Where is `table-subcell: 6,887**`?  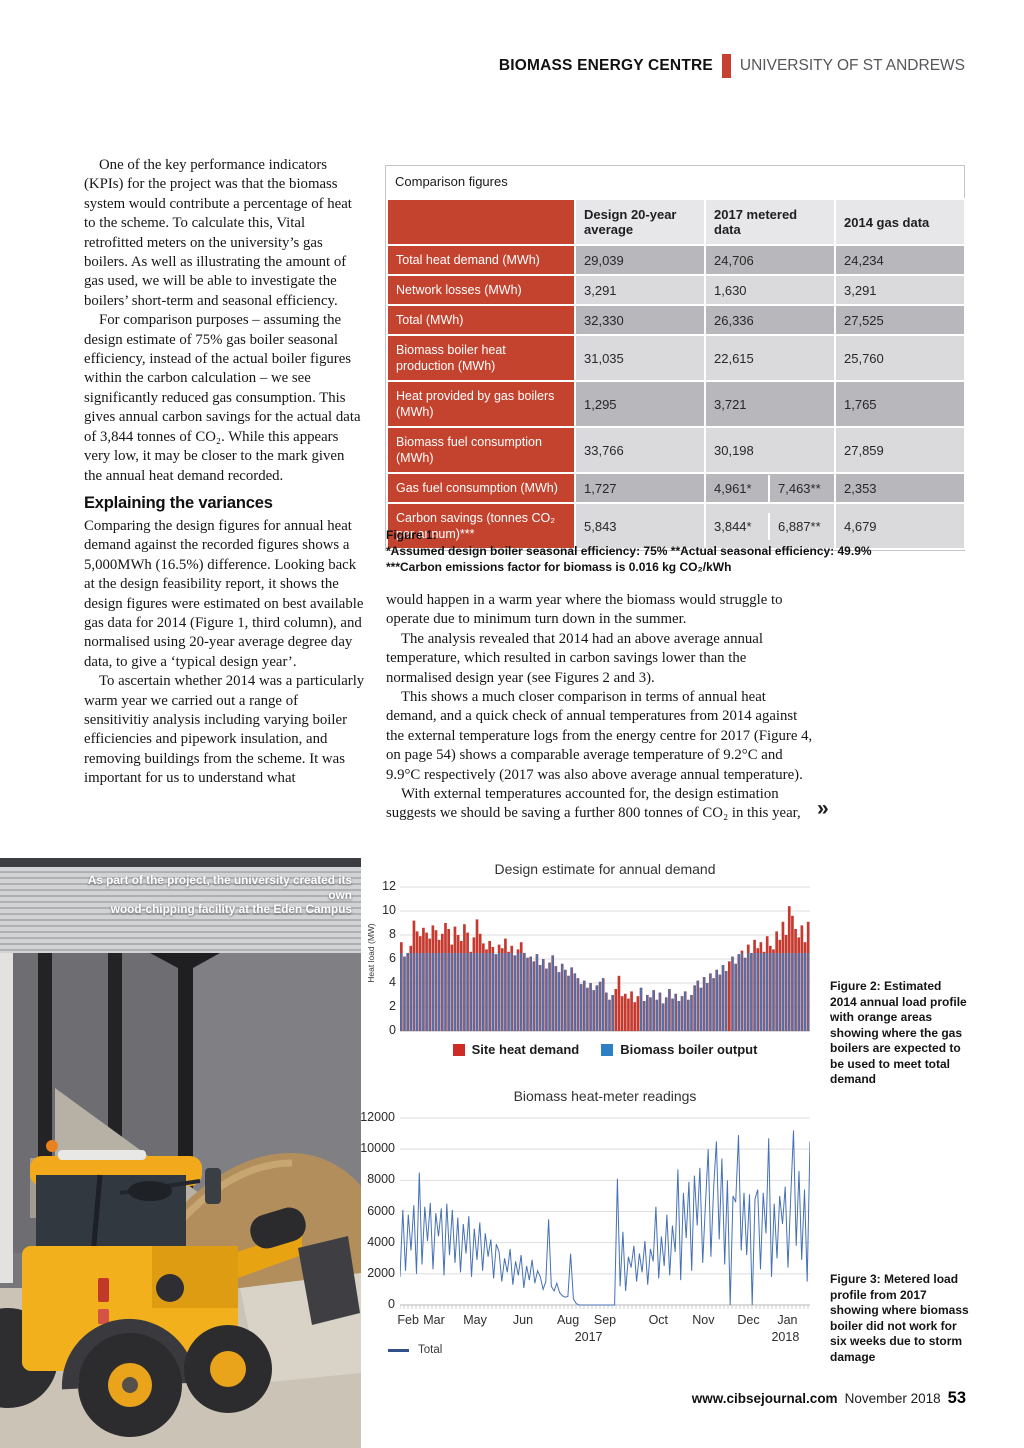
table-subcell: 6,887** is located at coordinates (802, 526).